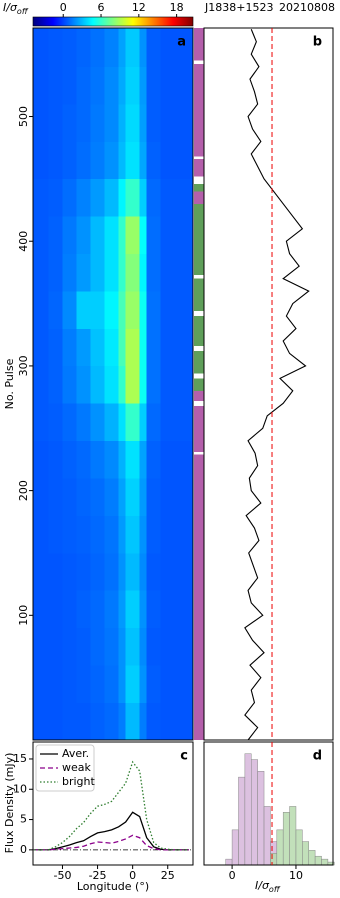 Image resolution: width=340 pixels, height=898 pixels. Describe the element at coordinates (77, 767) in the screenshot. I see `legend-label: weak` at that location.